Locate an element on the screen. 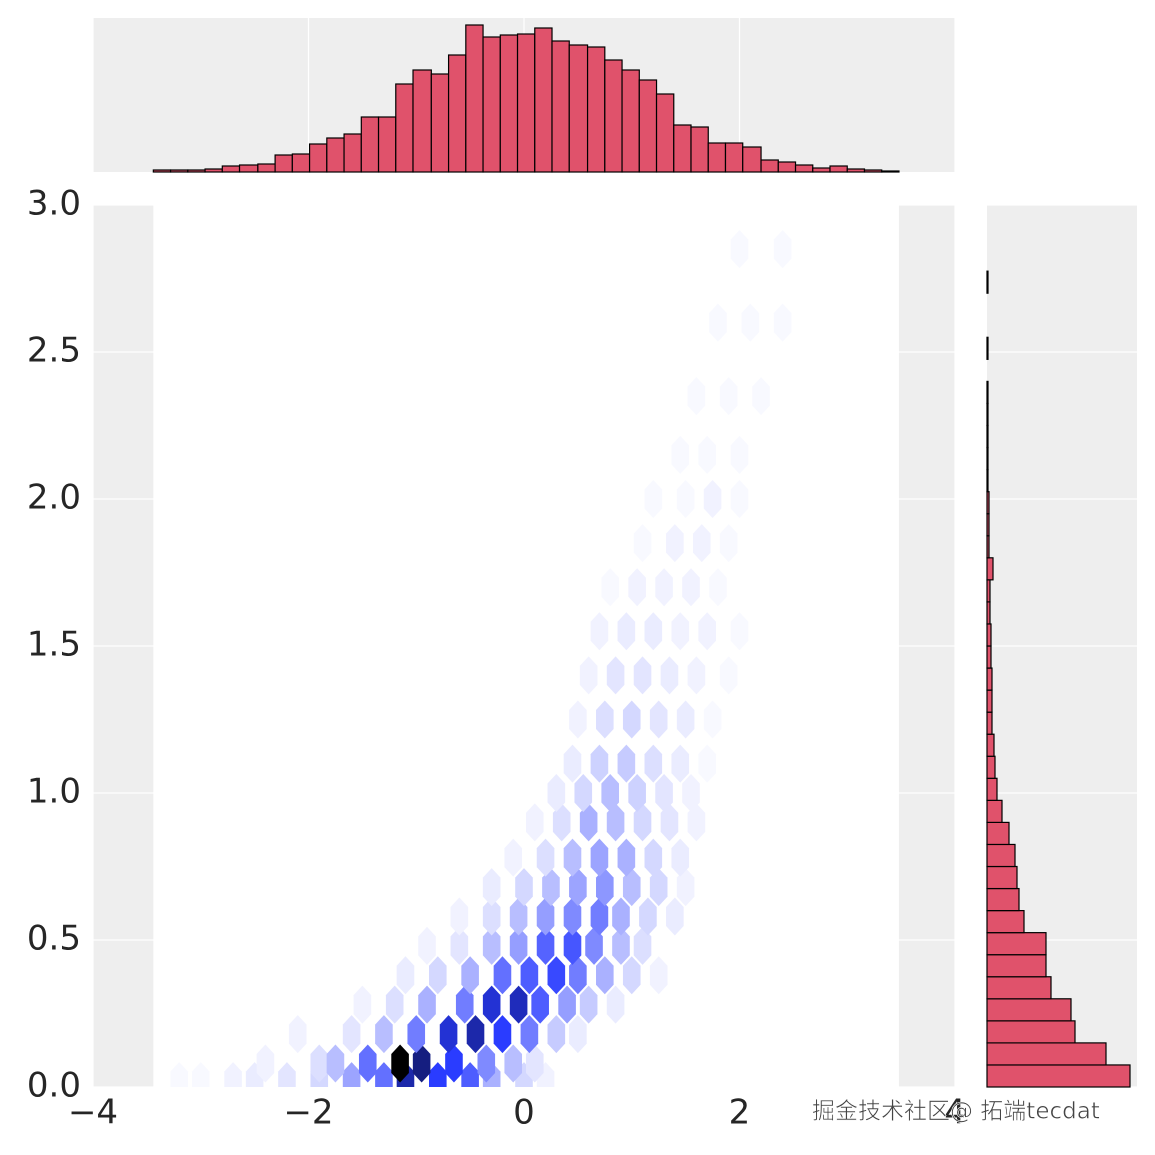  x-tick-label: 2 is located at coordinates (740, 1113).